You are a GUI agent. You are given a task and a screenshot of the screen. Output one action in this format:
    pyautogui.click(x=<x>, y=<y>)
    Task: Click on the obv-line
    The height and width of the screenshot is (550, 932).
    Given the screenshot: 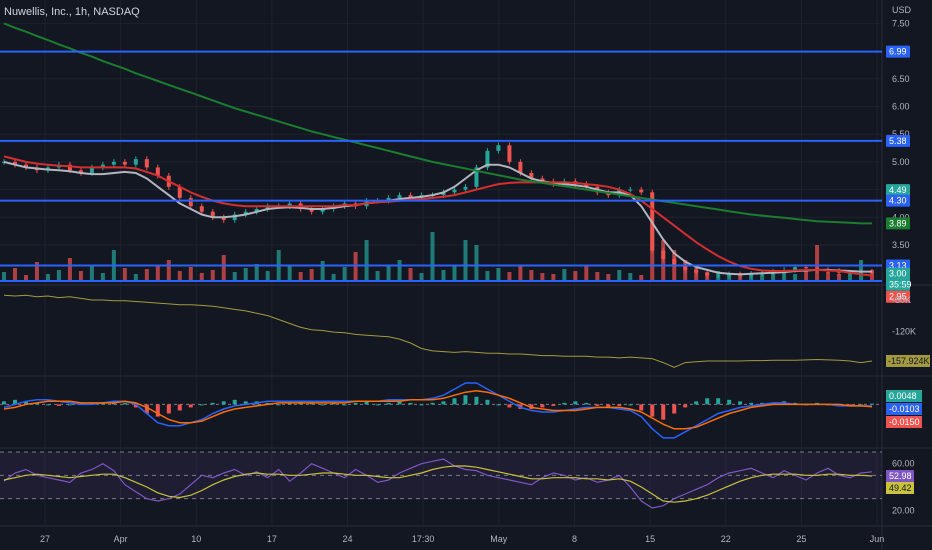 What is the action you would take?
    pyautogui.click(x=438, y=331)
    